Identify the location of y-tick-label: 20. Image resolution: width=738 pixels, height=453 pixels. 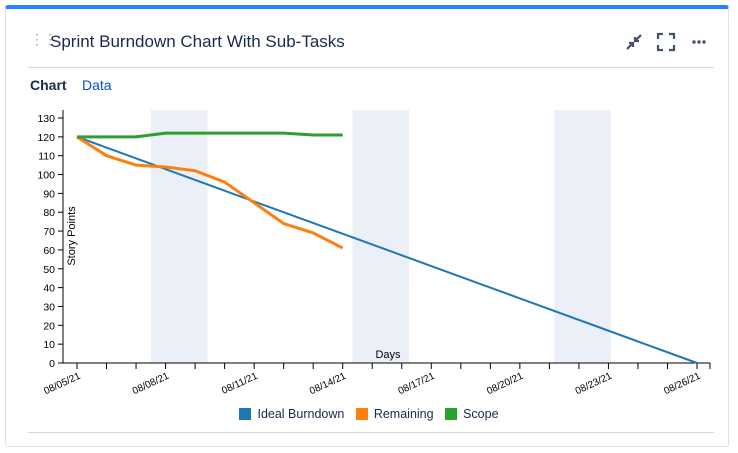
(49, 326).